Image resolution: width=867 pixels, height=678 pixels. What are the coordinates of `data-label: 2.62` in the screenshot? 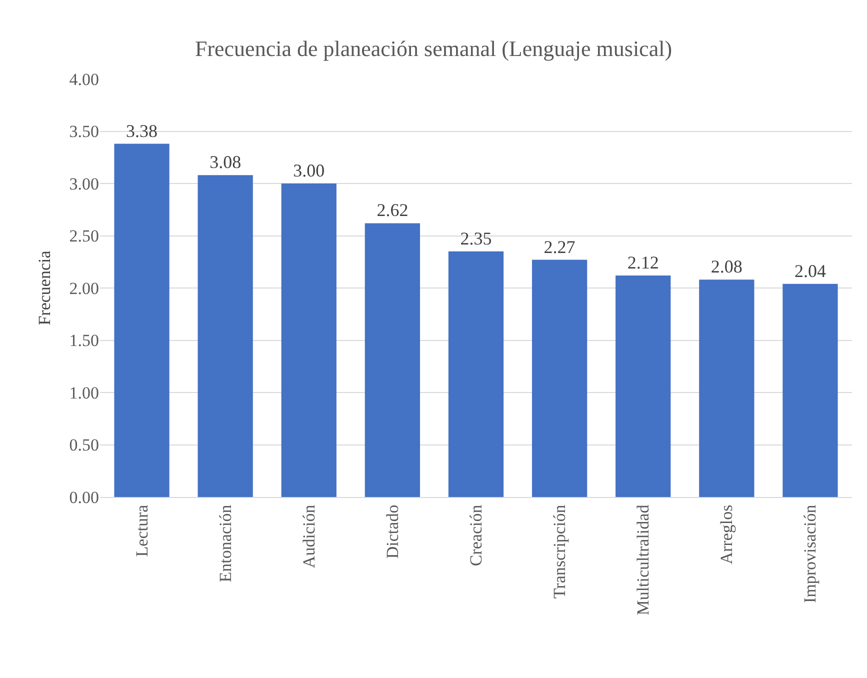 It's located at (392, 210).